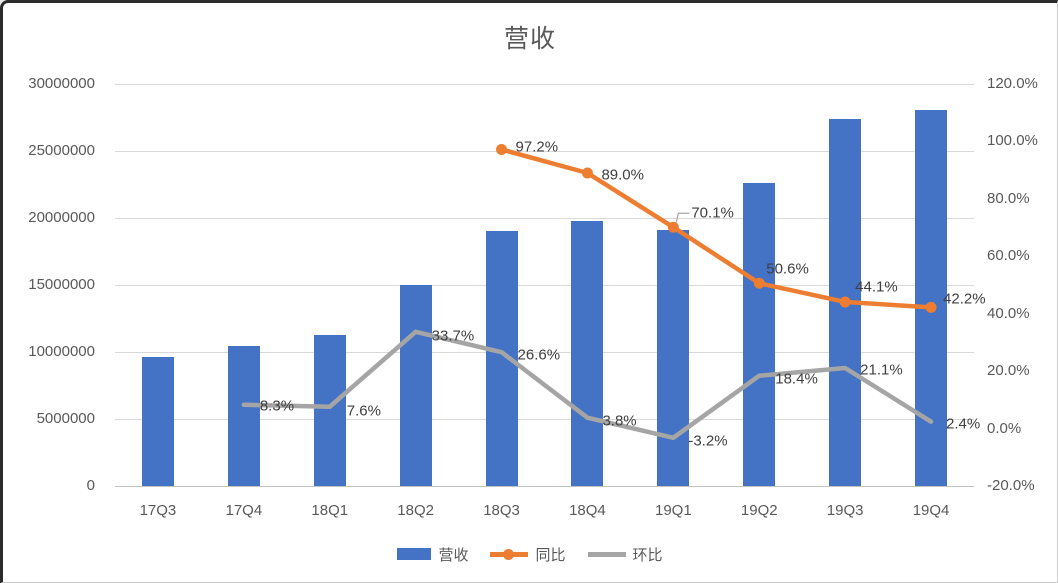  Describe the element at coordinates (415, 385) in the screenshot. I see `revenue-bar-18Q2` at that location.